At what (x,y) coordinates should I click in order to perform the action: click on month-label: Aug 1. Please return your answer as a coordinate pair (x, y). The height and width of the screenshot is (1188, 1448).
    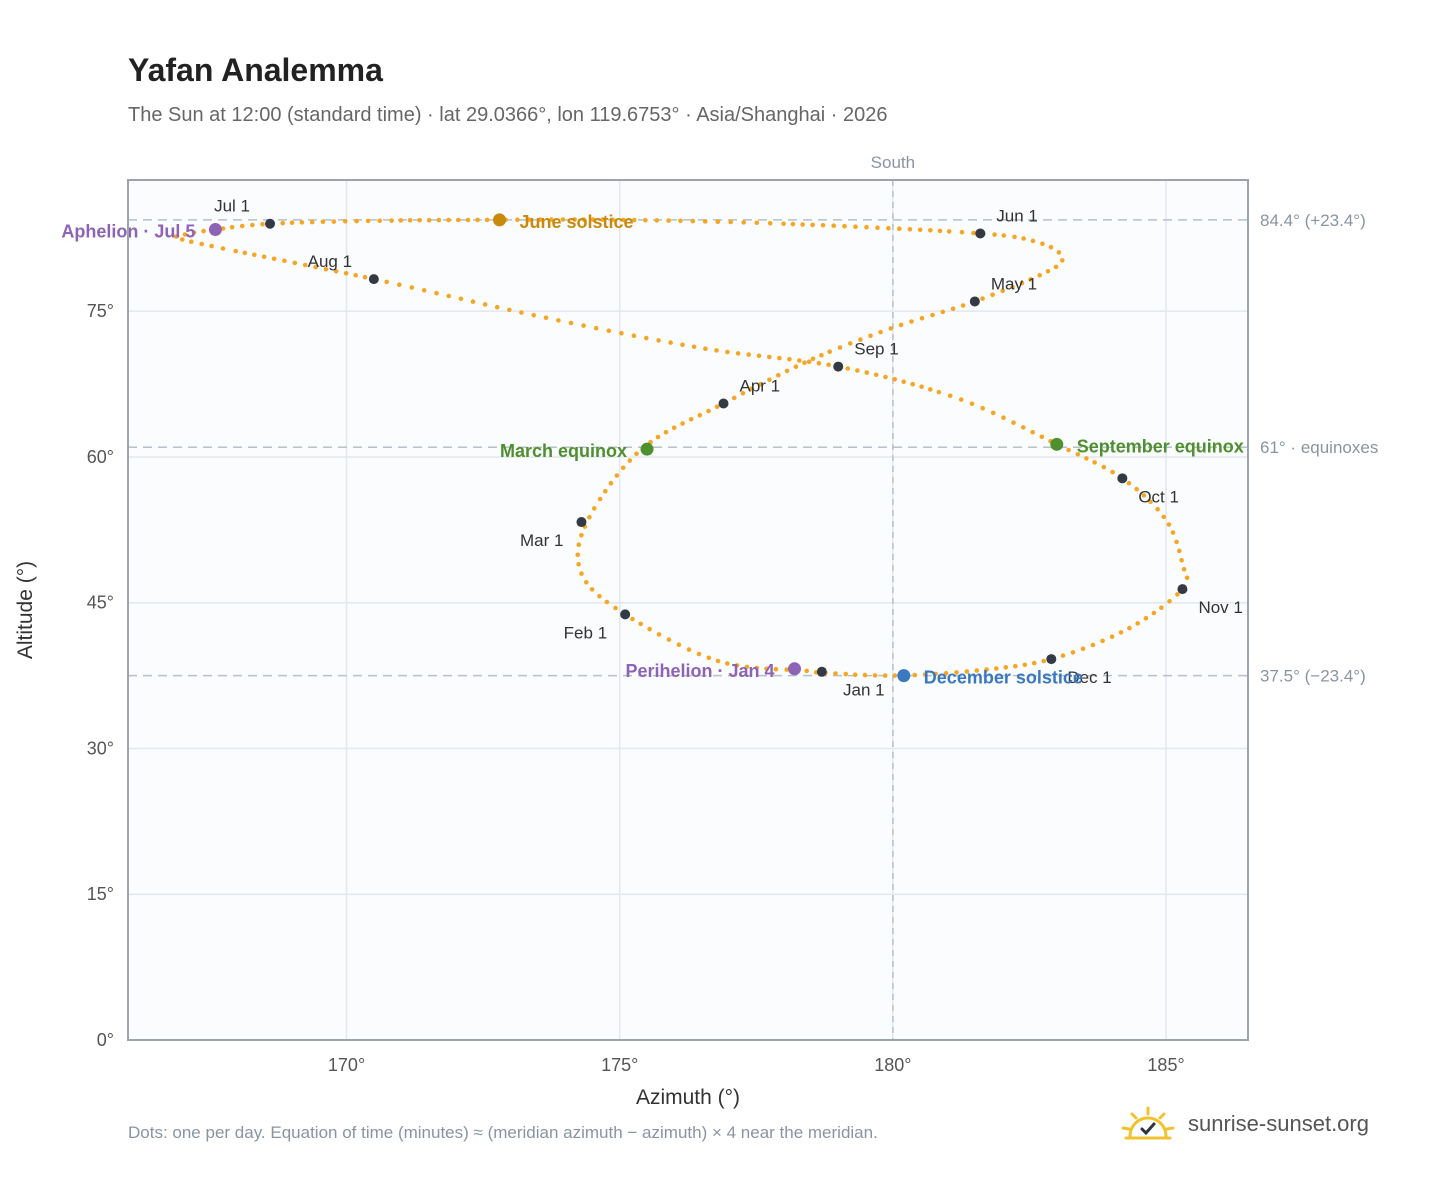
    Looking at the image, I should click on (330, 261).